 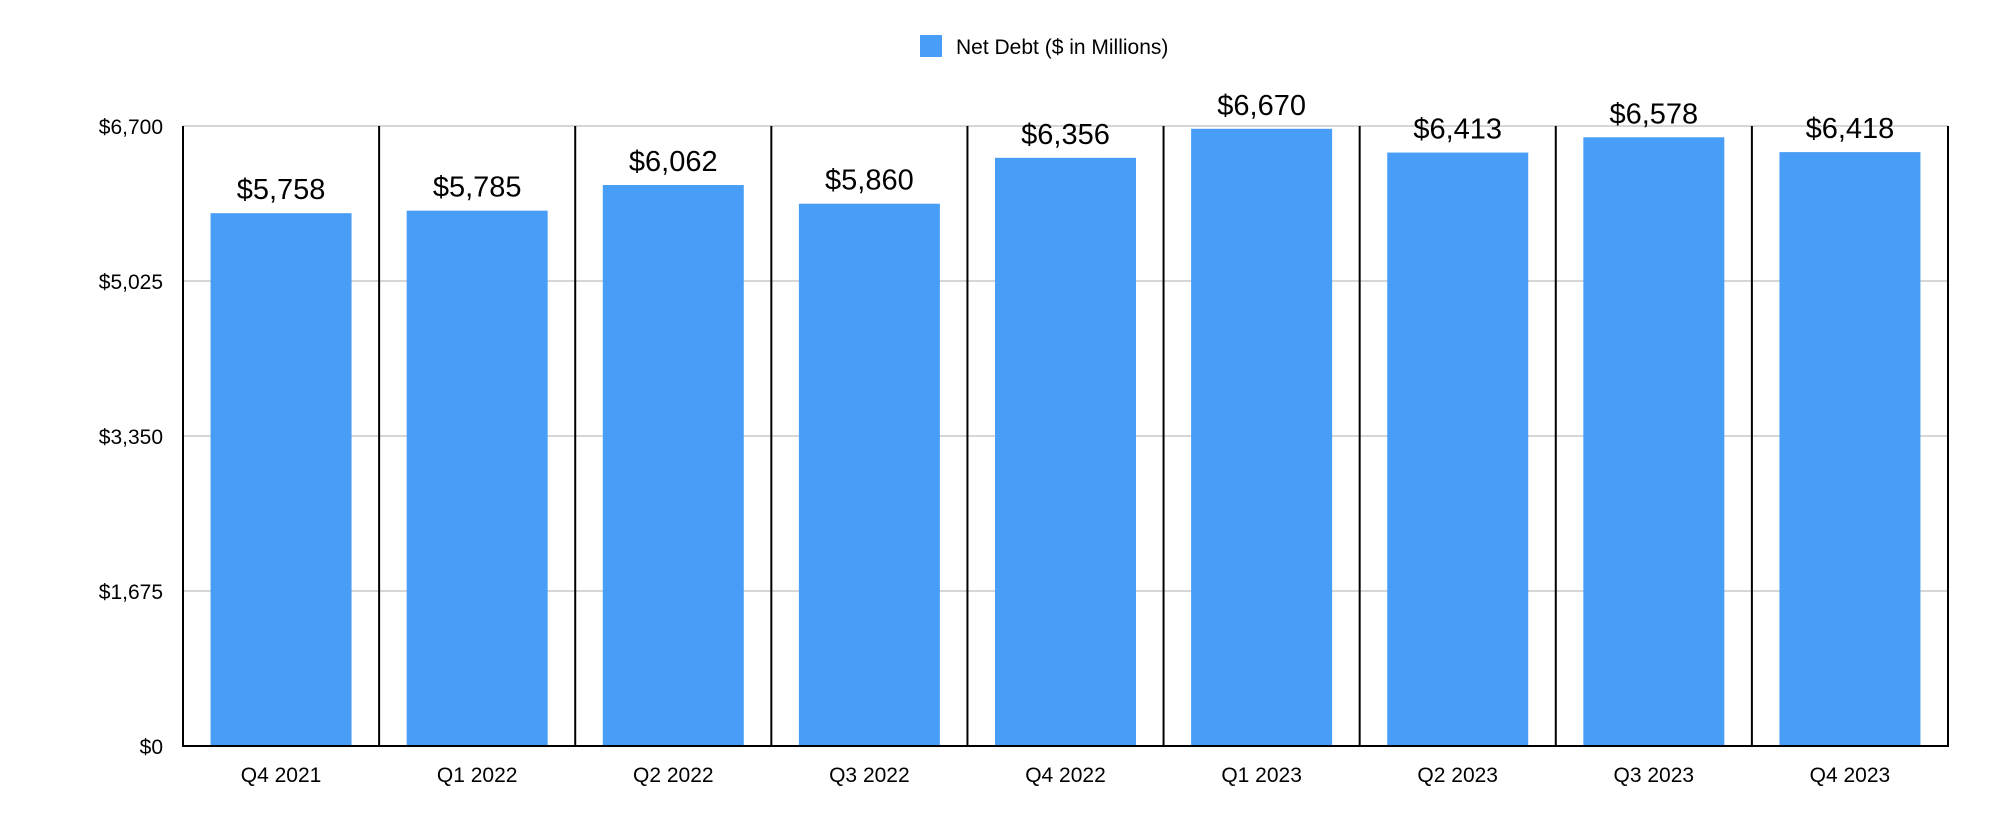 What do you see at coordinates (1850, 129) in the screenshot?
I see `data-label: $6,418` at bounding box center [1850, 129].